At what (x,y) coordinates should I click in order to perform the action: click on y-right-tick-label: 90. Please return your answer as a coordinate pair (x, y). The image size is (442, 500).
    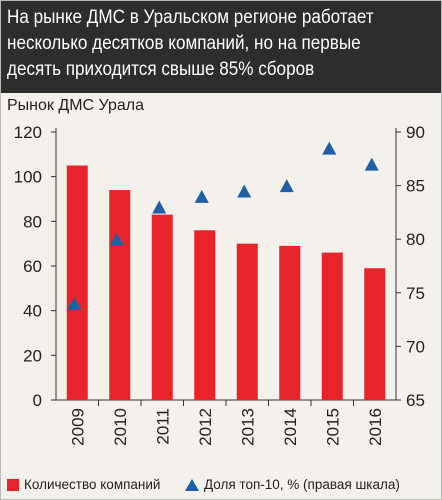
    Looking at the image, I should click on (415, 132).